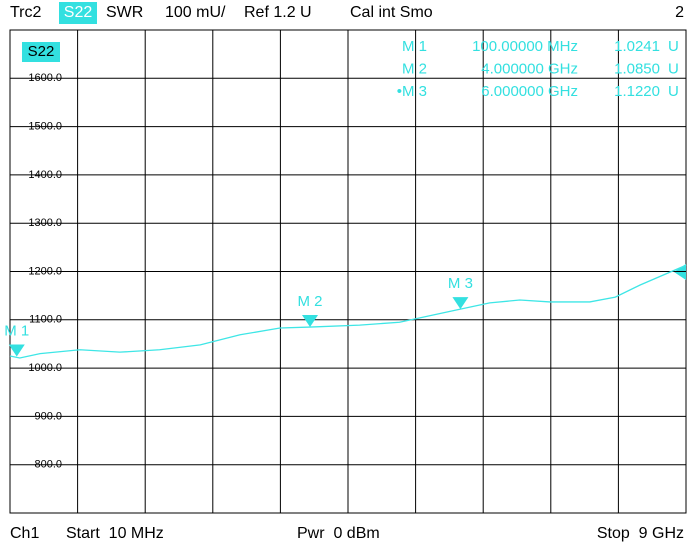 This screenshot has height=549, width=693. I want to click on marker-reading: 1.0850, so click(637, 68).